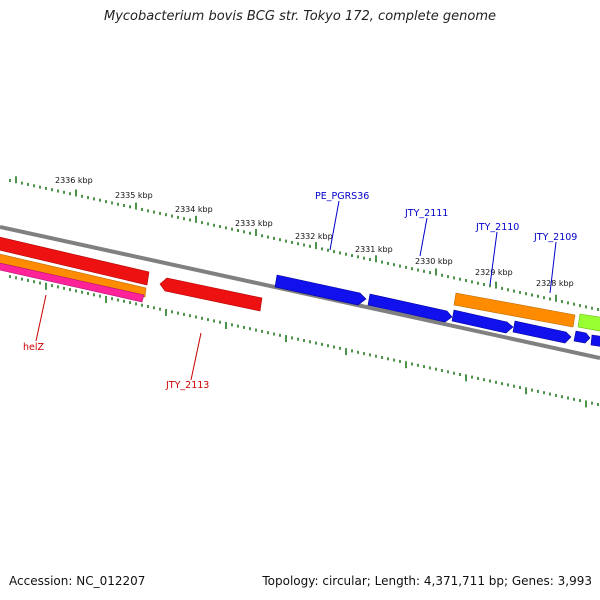 Image resolution: width=600 pixels, height=600 pixels. Describe the element at coordinates (497, 227) in the screenshot. I see `label-jty-2110: JTY_2110` at that location.